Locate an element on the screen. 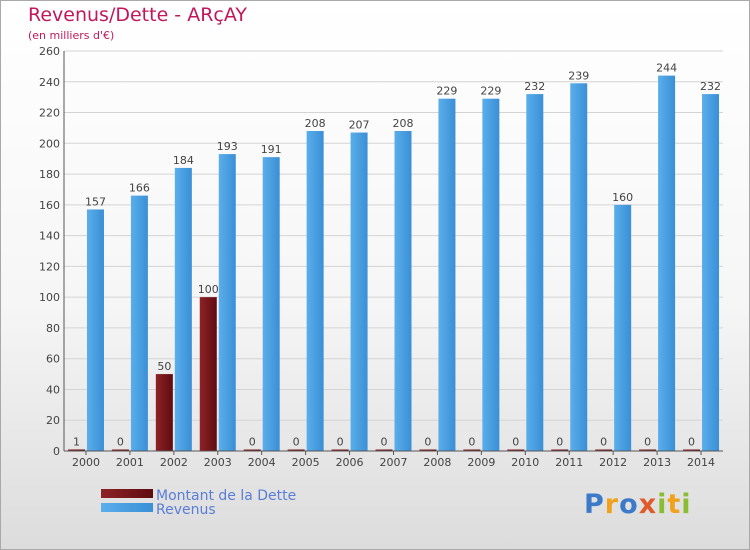 The image size is (750, 550). y-tick-label: 200 is located at coordinates (49, 143).